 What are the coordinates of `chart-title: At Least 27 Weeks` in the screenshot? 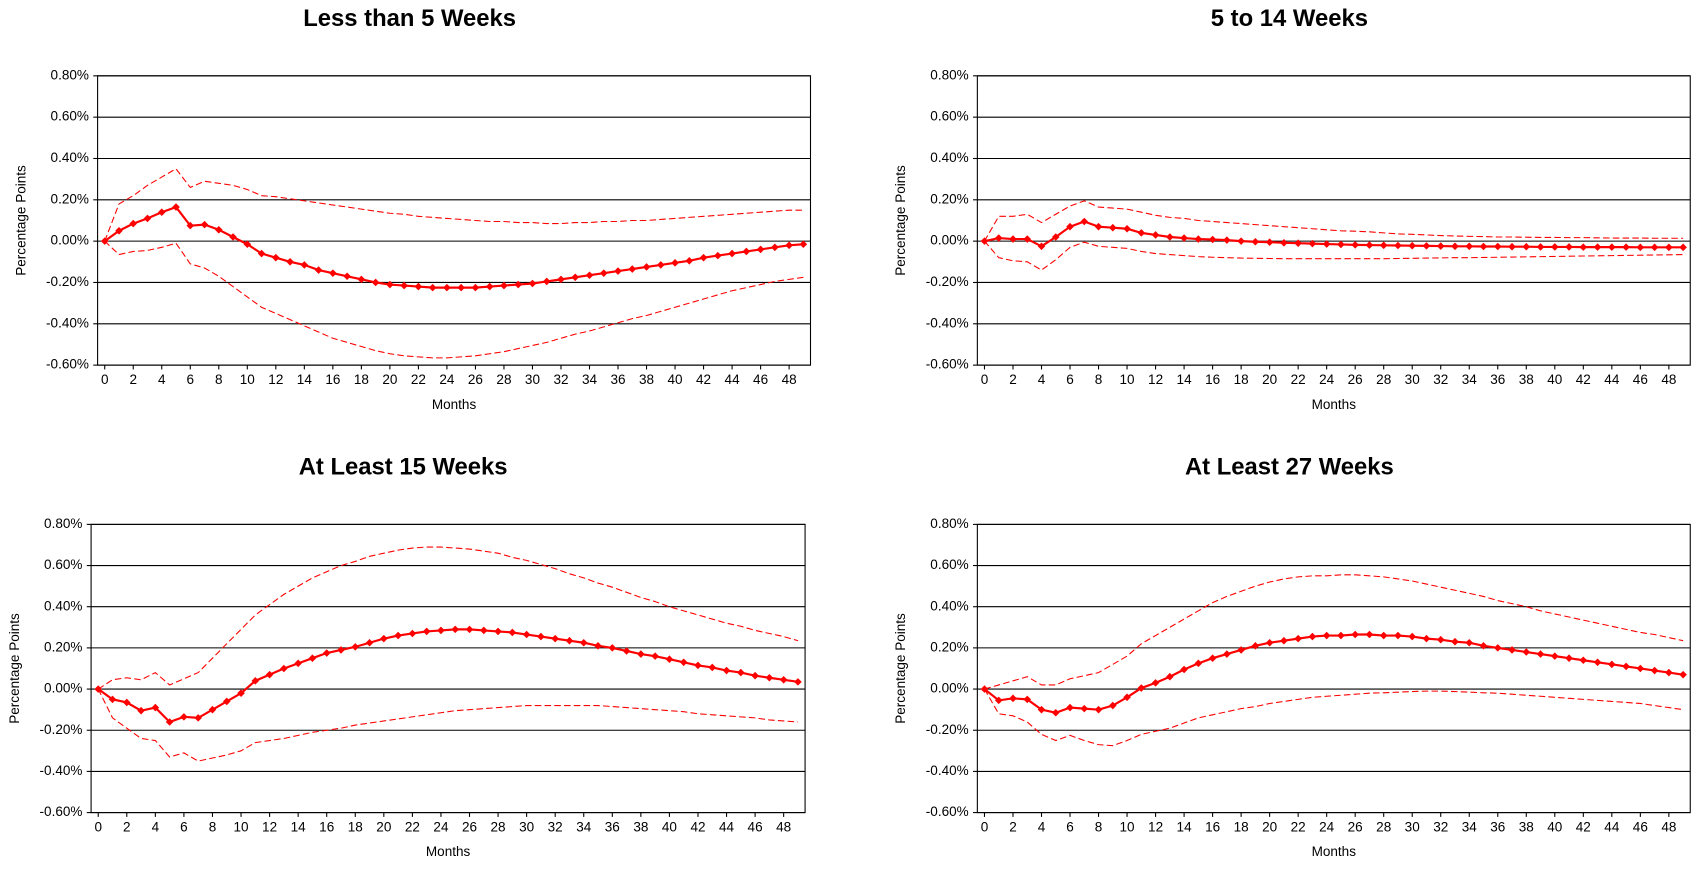 It's located at (1289, 466).